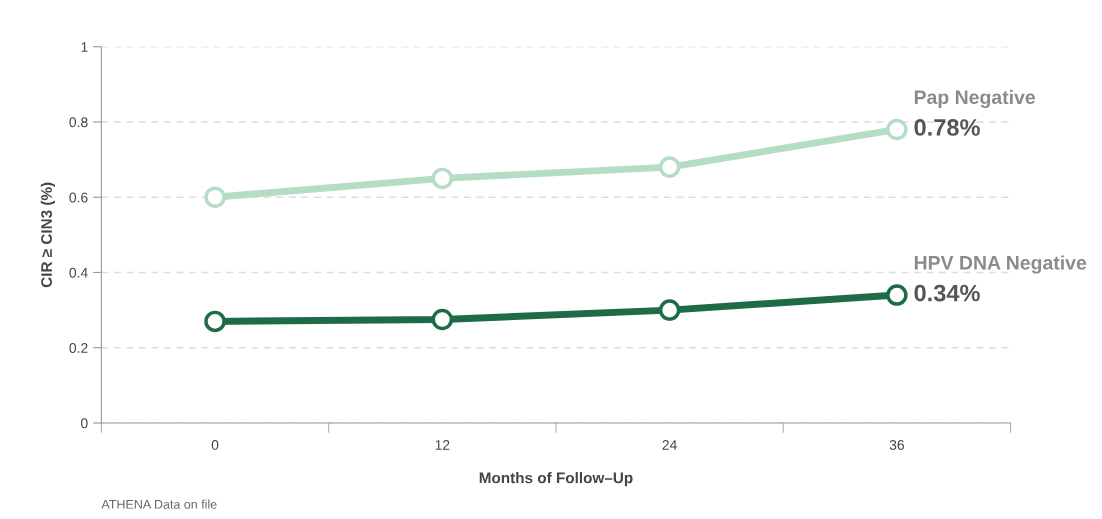  Describe the element at coordinates (669, 445) in the screenshot. I see `x-tick-label: 24` at that location.